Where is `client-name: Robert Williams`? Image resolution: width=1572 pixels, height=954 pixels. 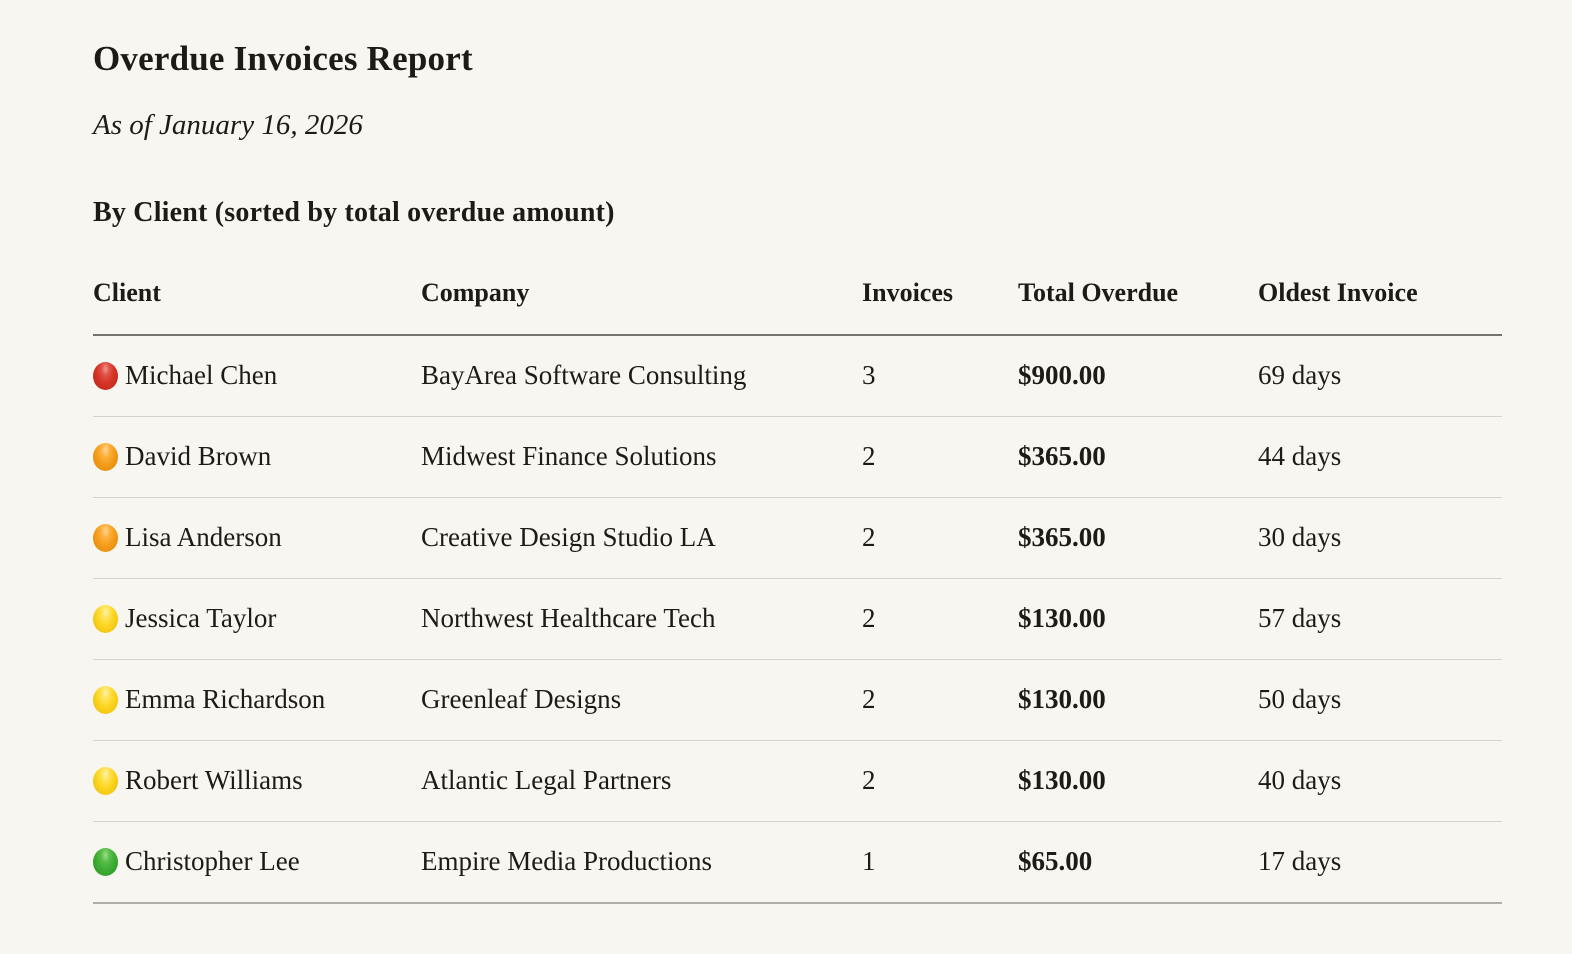
client-name: Robert Williams is located at coordinates (214, 780).